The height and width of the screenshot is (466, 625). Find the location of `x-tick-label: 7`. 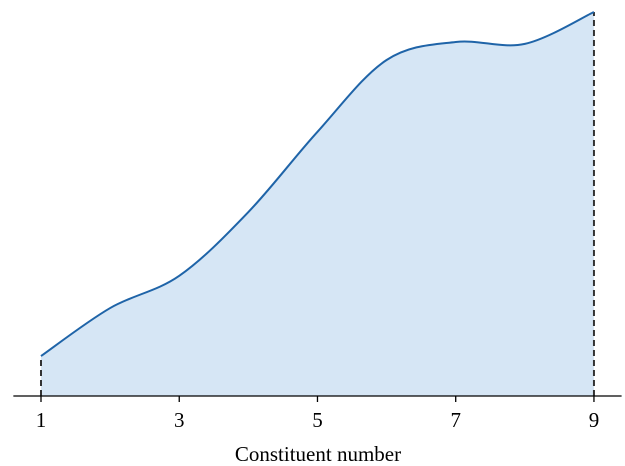

x-tick-label: 7 is located at coordinates (455, 420).